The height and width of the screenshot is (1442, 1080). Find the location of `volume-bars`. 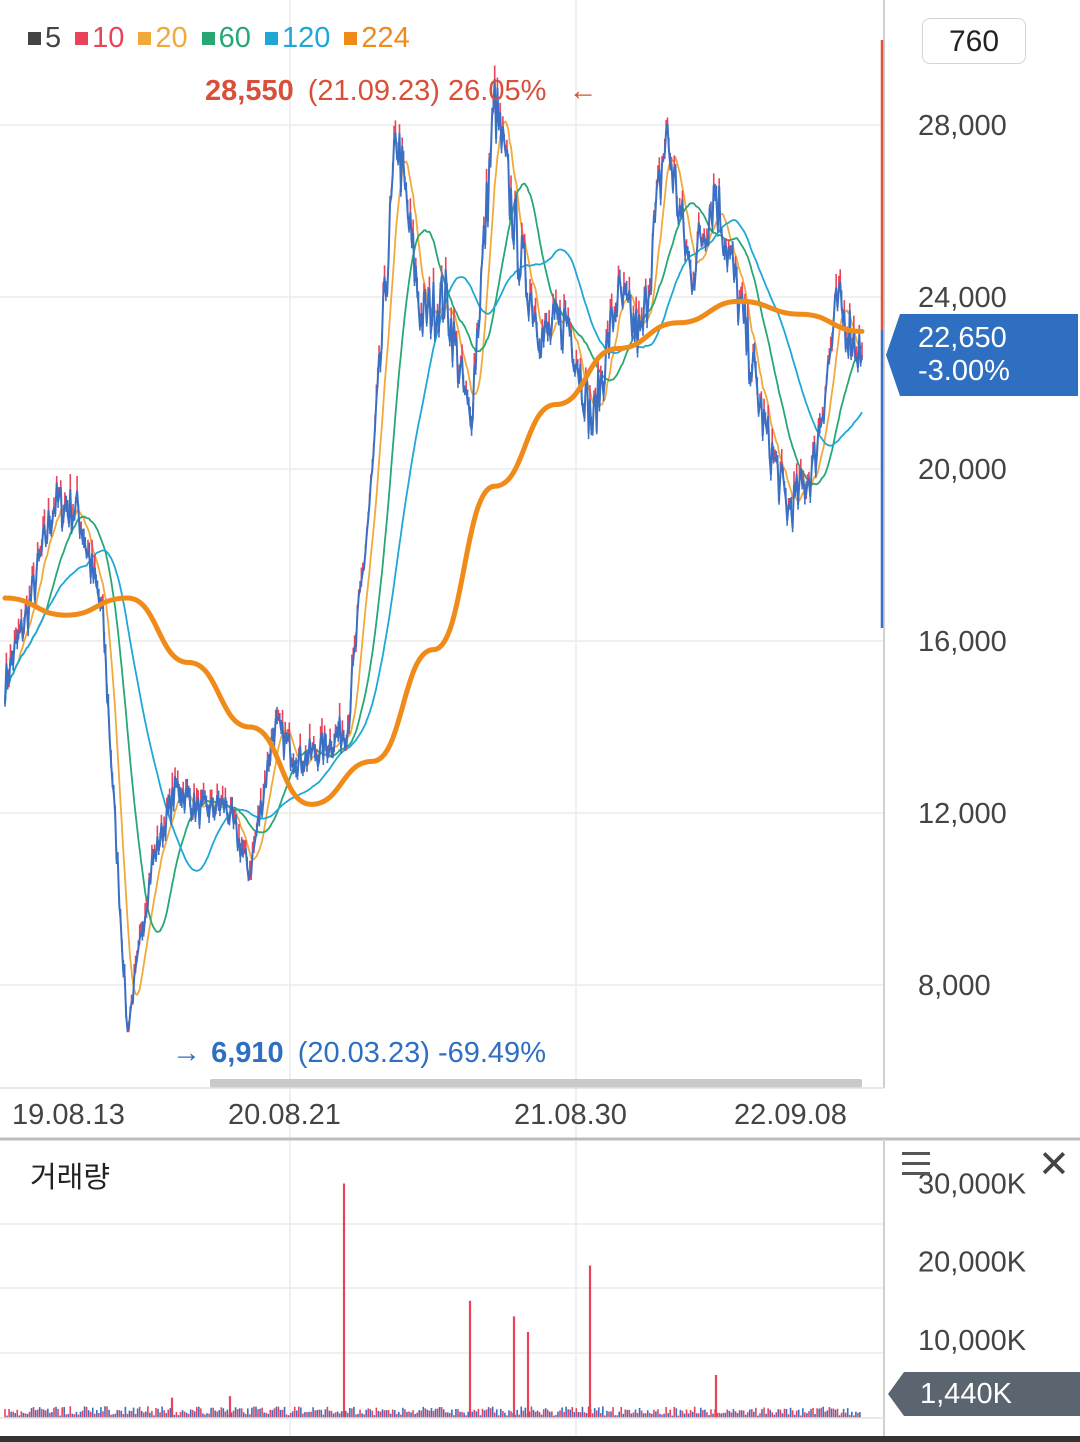

volume-bars is located at coordinates (432, 1300).